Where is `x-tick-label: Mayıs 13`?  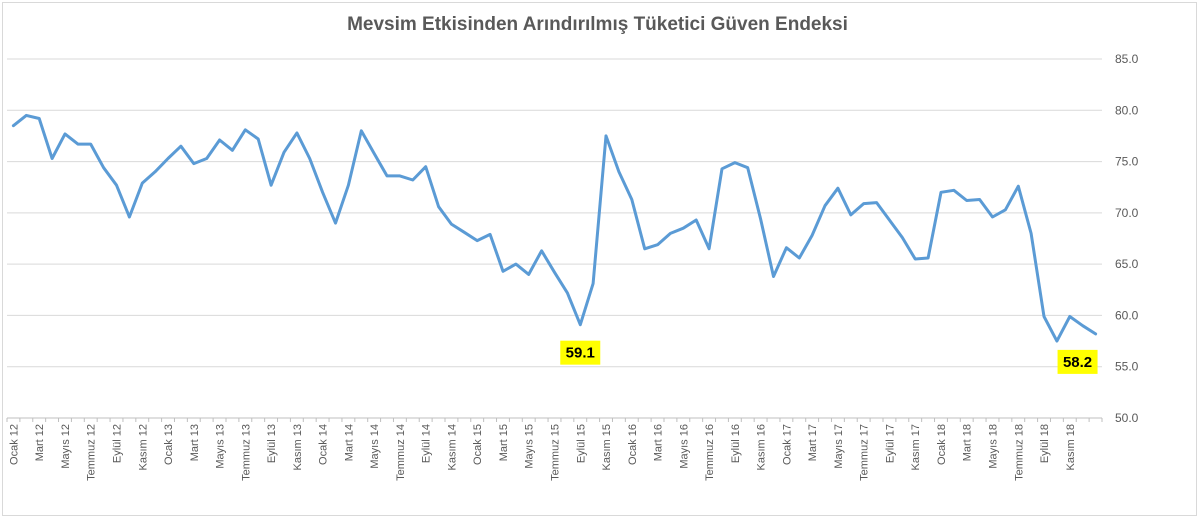 x-tick-label: Mayıs 13 is located at coordinates (221, 446).